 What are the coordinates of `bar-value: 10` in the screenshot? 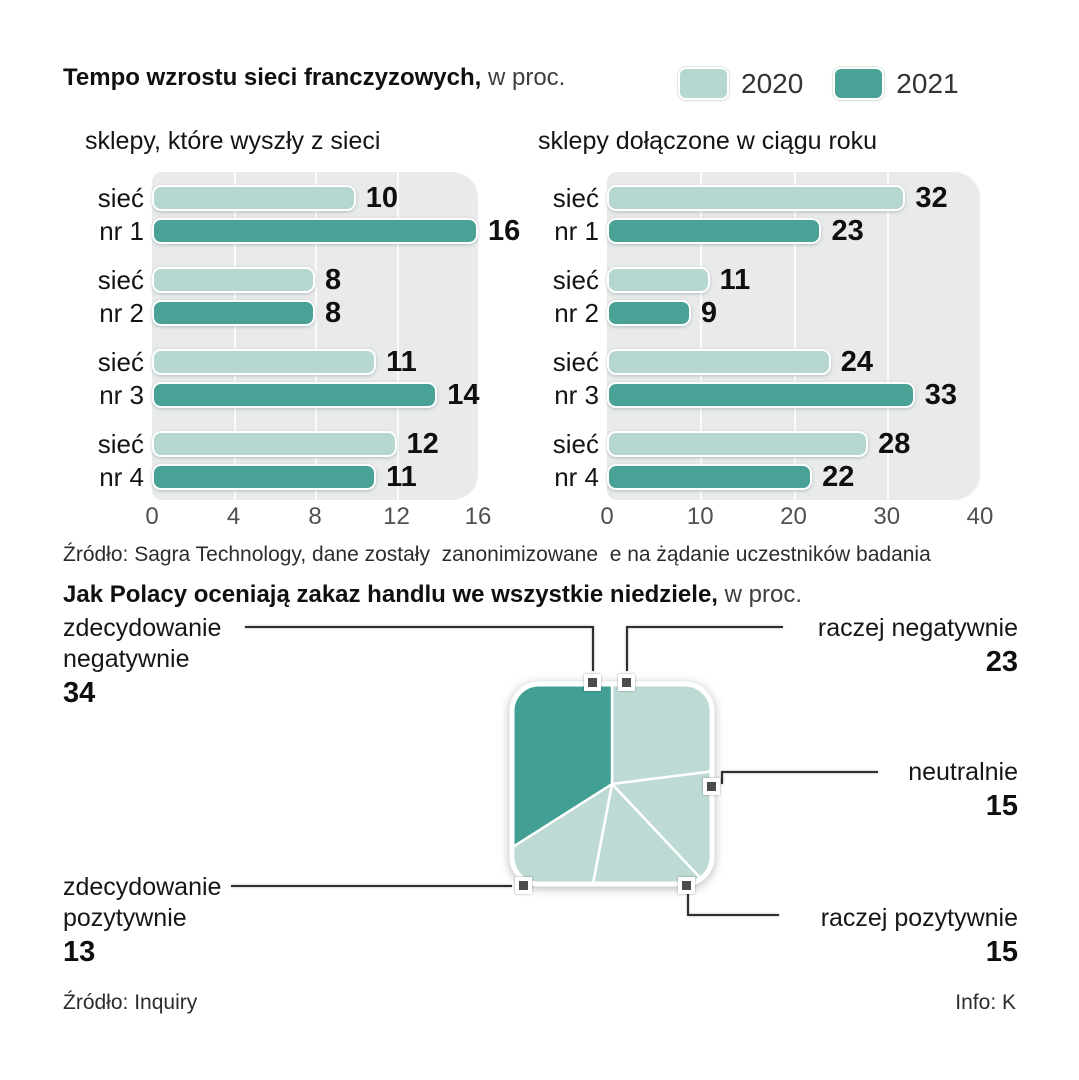 It's located at (382, 198).